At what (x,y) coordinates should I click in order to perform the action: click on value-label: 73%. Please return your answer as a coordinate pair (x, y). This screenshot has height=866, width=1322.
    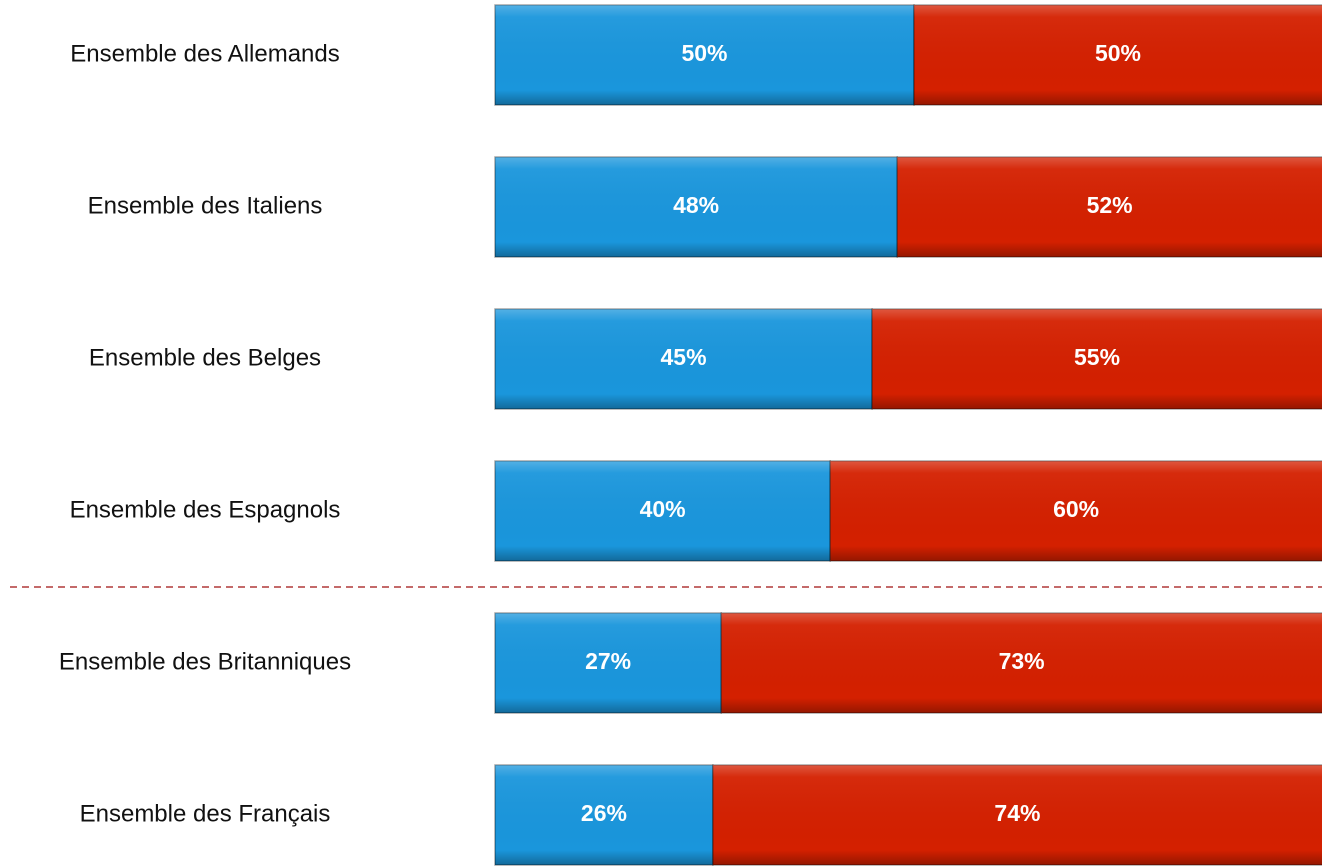
    Looking at the image, I should click on (1022, 661).